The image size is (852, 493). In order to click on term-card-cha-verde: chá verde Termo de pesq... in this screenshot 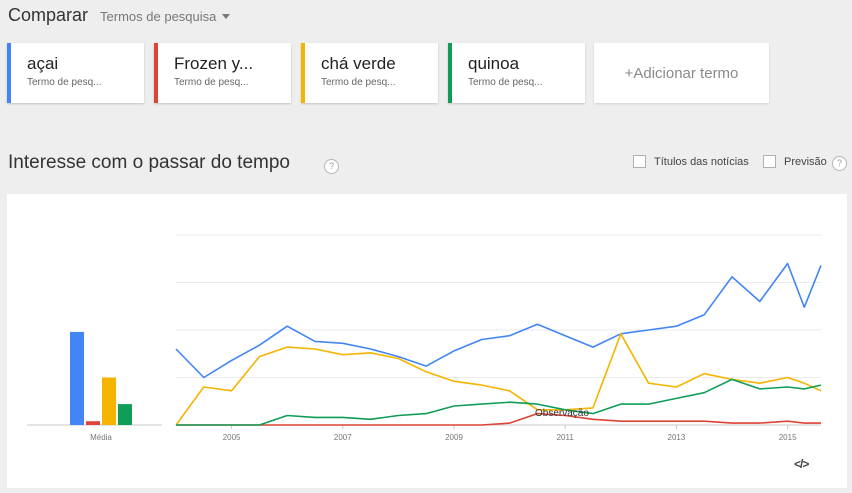, I will do `click(369, 73)`.